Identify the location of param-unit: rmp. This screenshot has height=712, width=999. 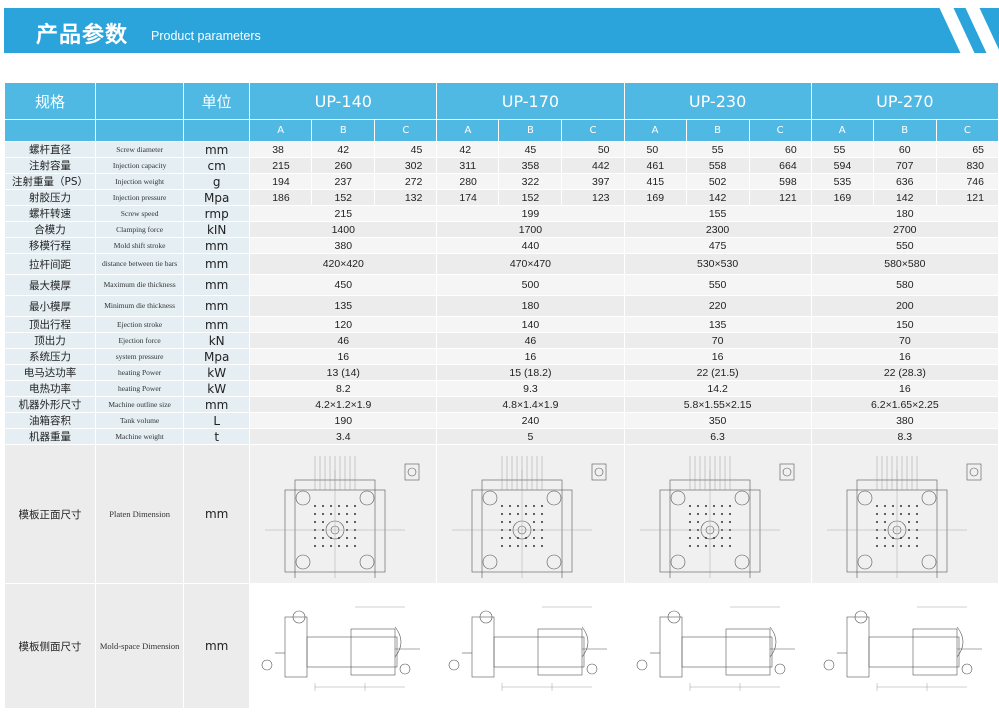
(217, 213).